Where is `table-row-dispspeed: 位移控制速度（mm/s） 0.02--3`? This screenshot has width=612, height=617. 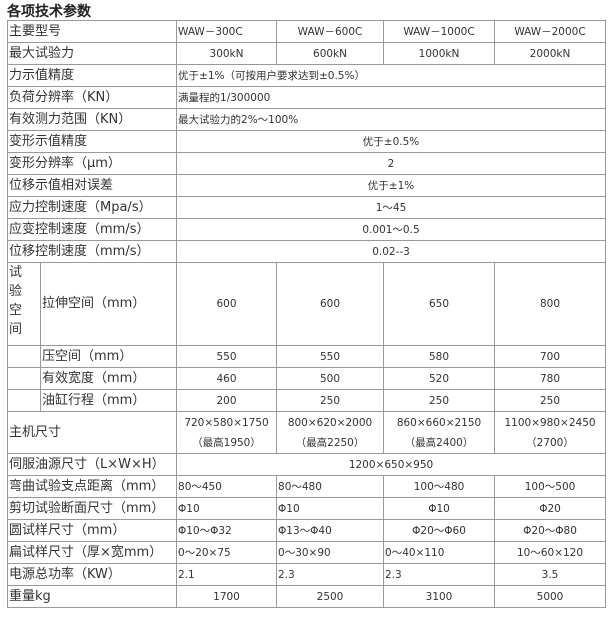
table-row-dispspeed: 位移控制速度（mm/s） 0.02--3 is located at coordinates (306, 251).